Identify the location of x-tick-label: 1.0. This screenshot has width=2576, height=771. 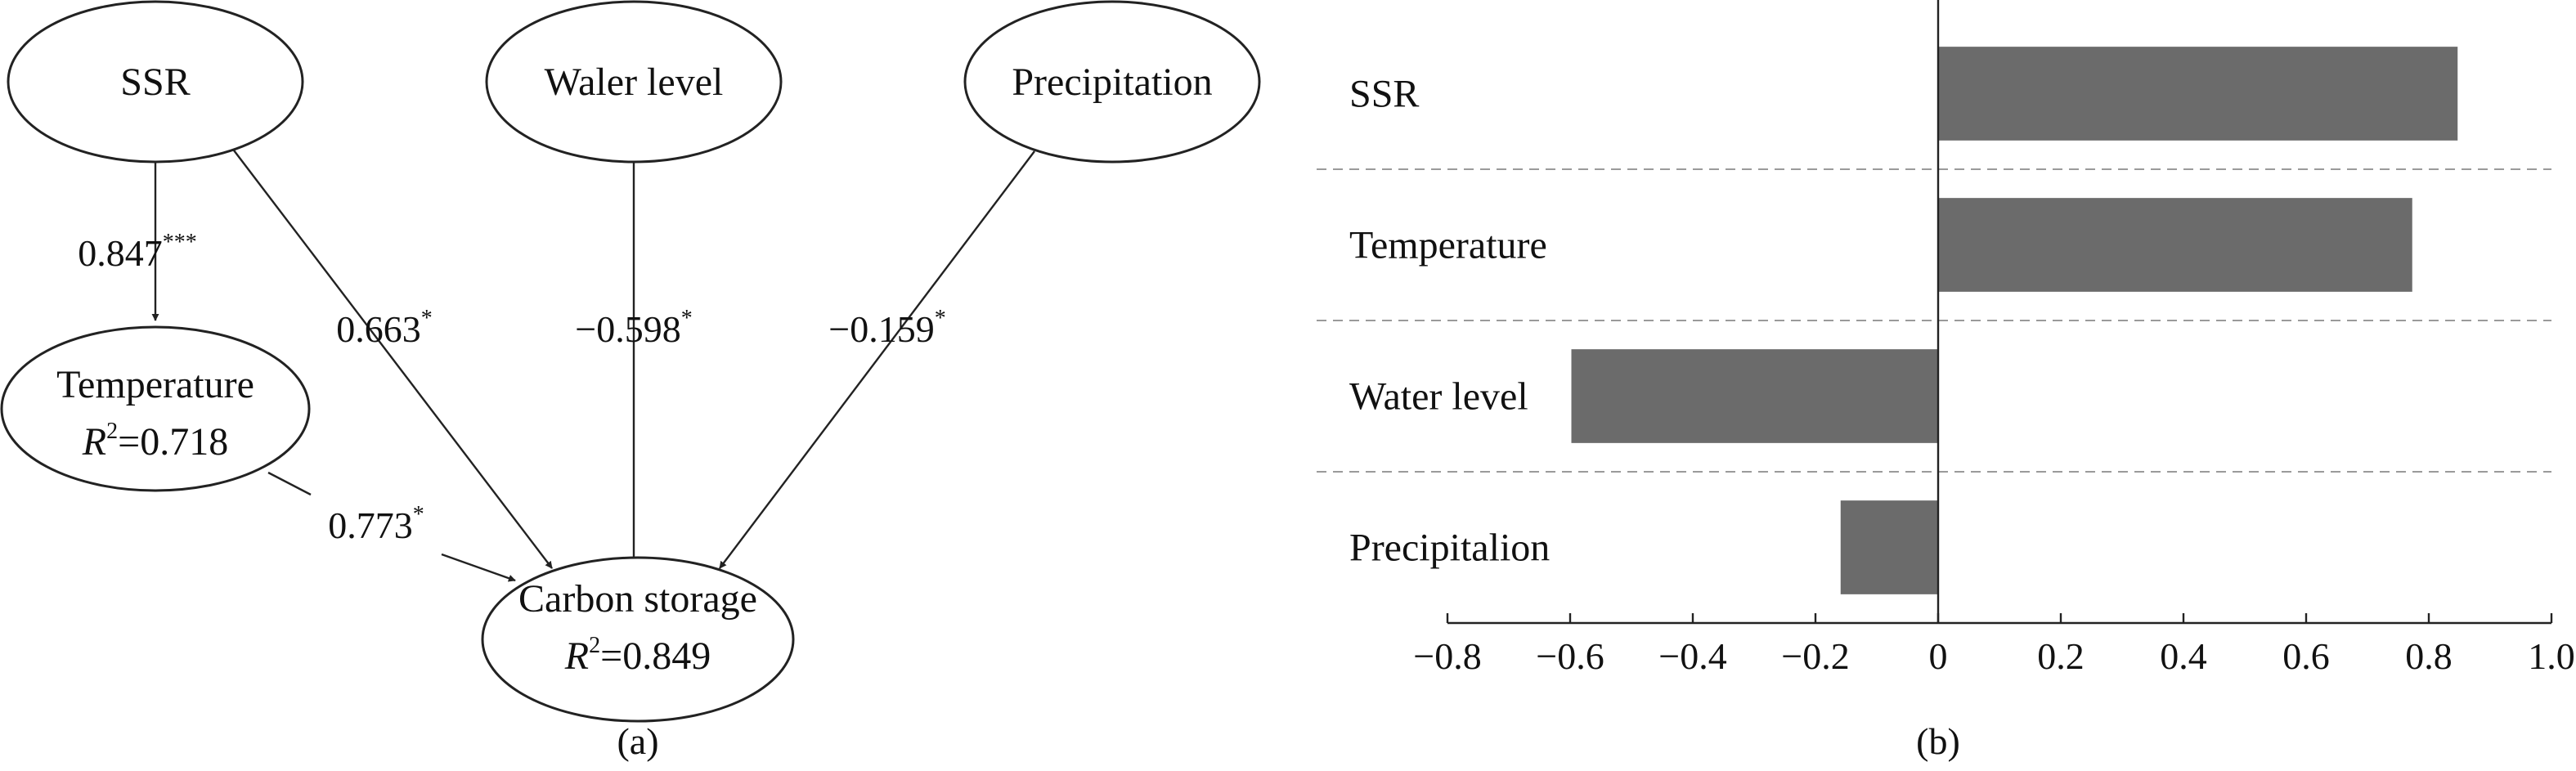
(2551, 656).